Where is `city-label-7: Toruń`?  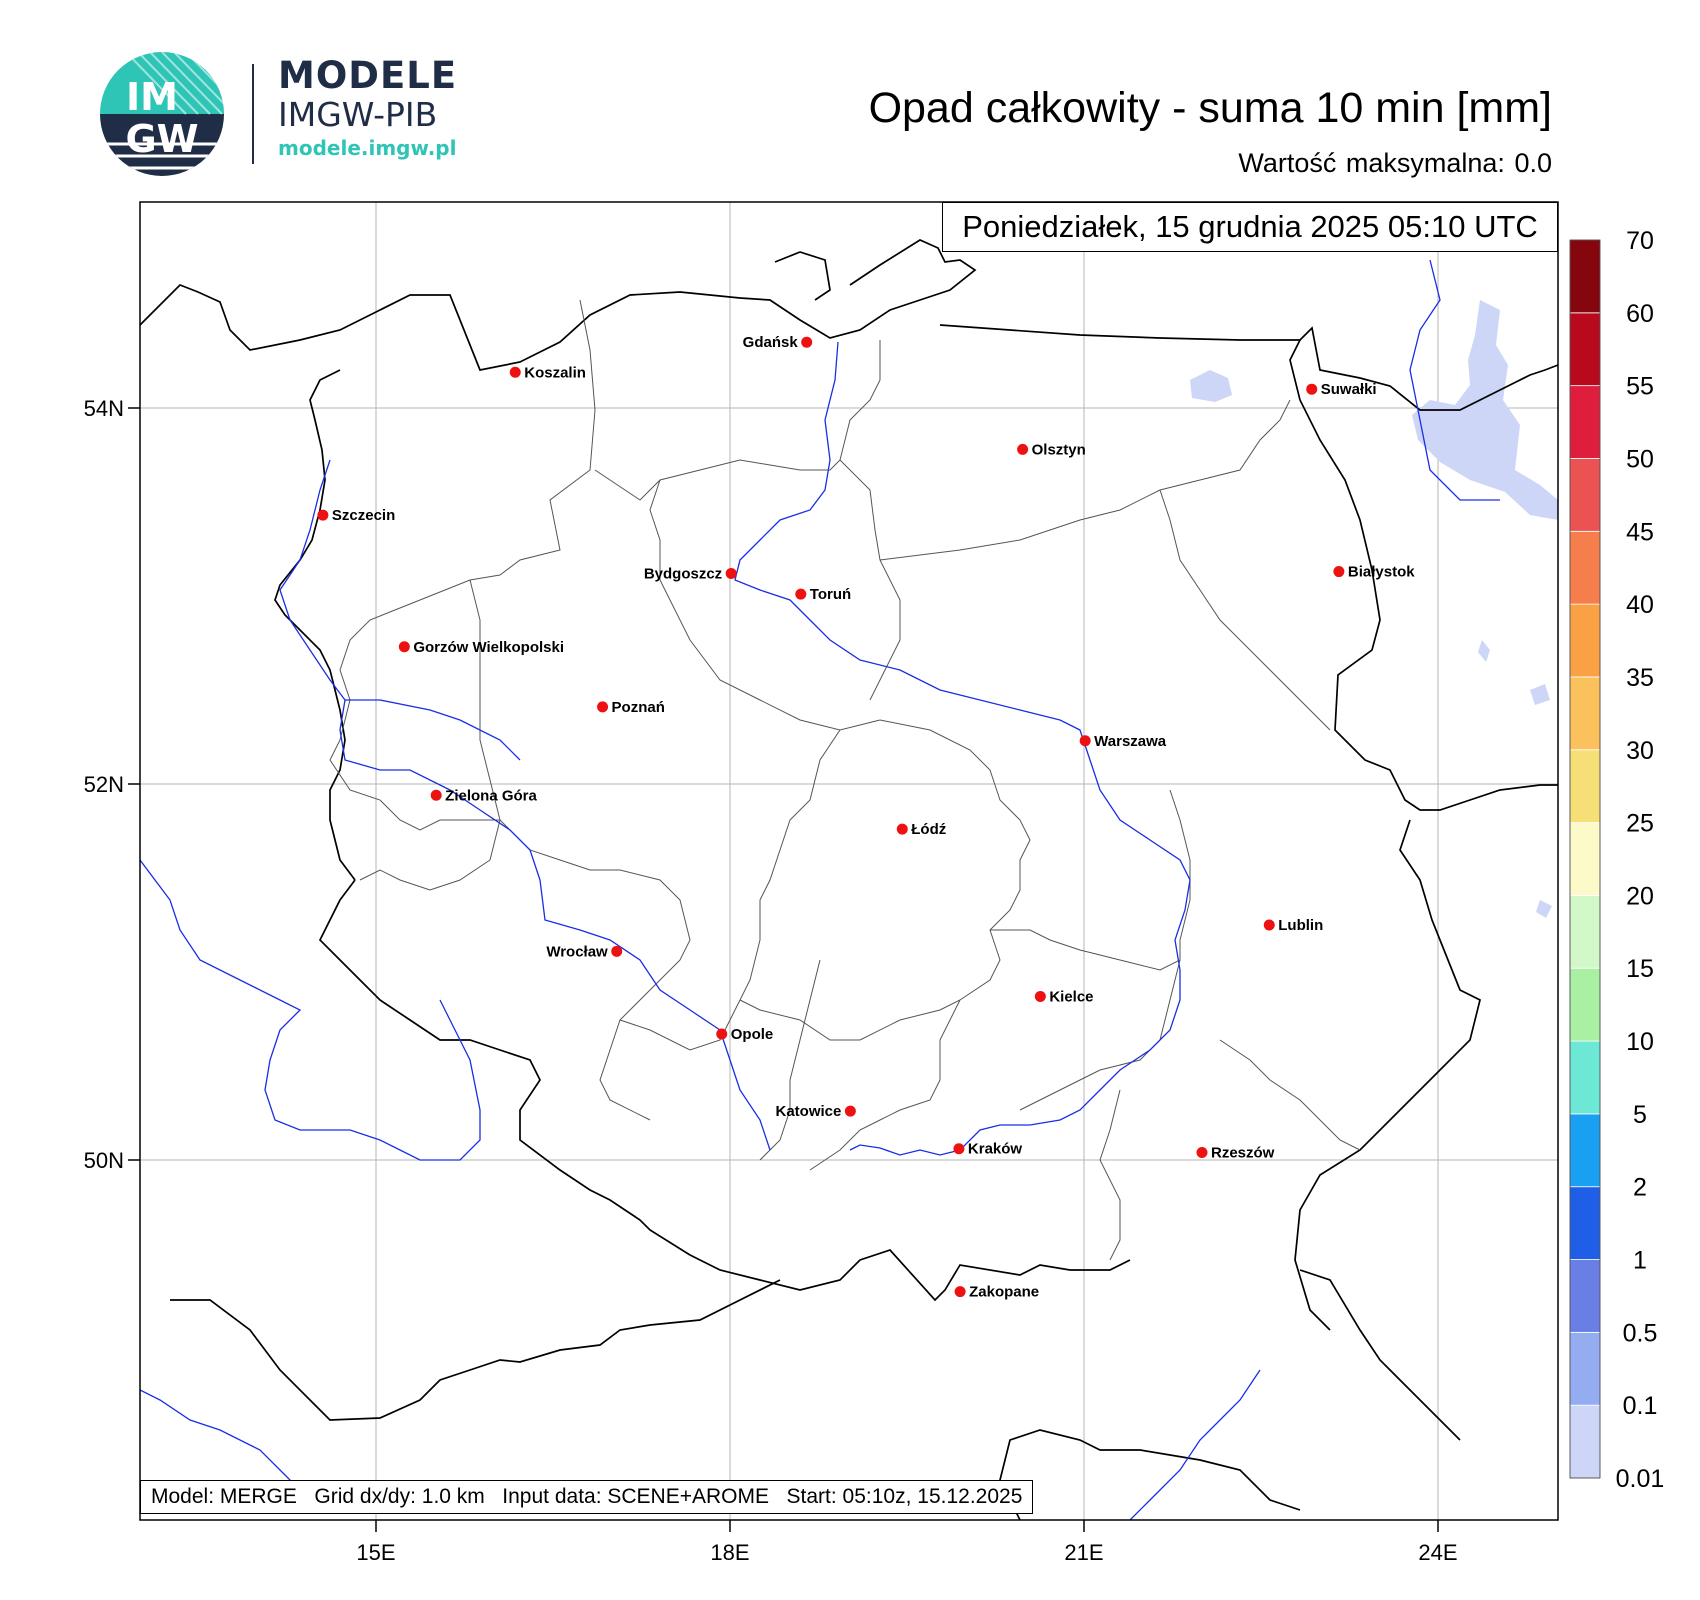 city-label-7: Toruń is located at coordinates (830, 594).